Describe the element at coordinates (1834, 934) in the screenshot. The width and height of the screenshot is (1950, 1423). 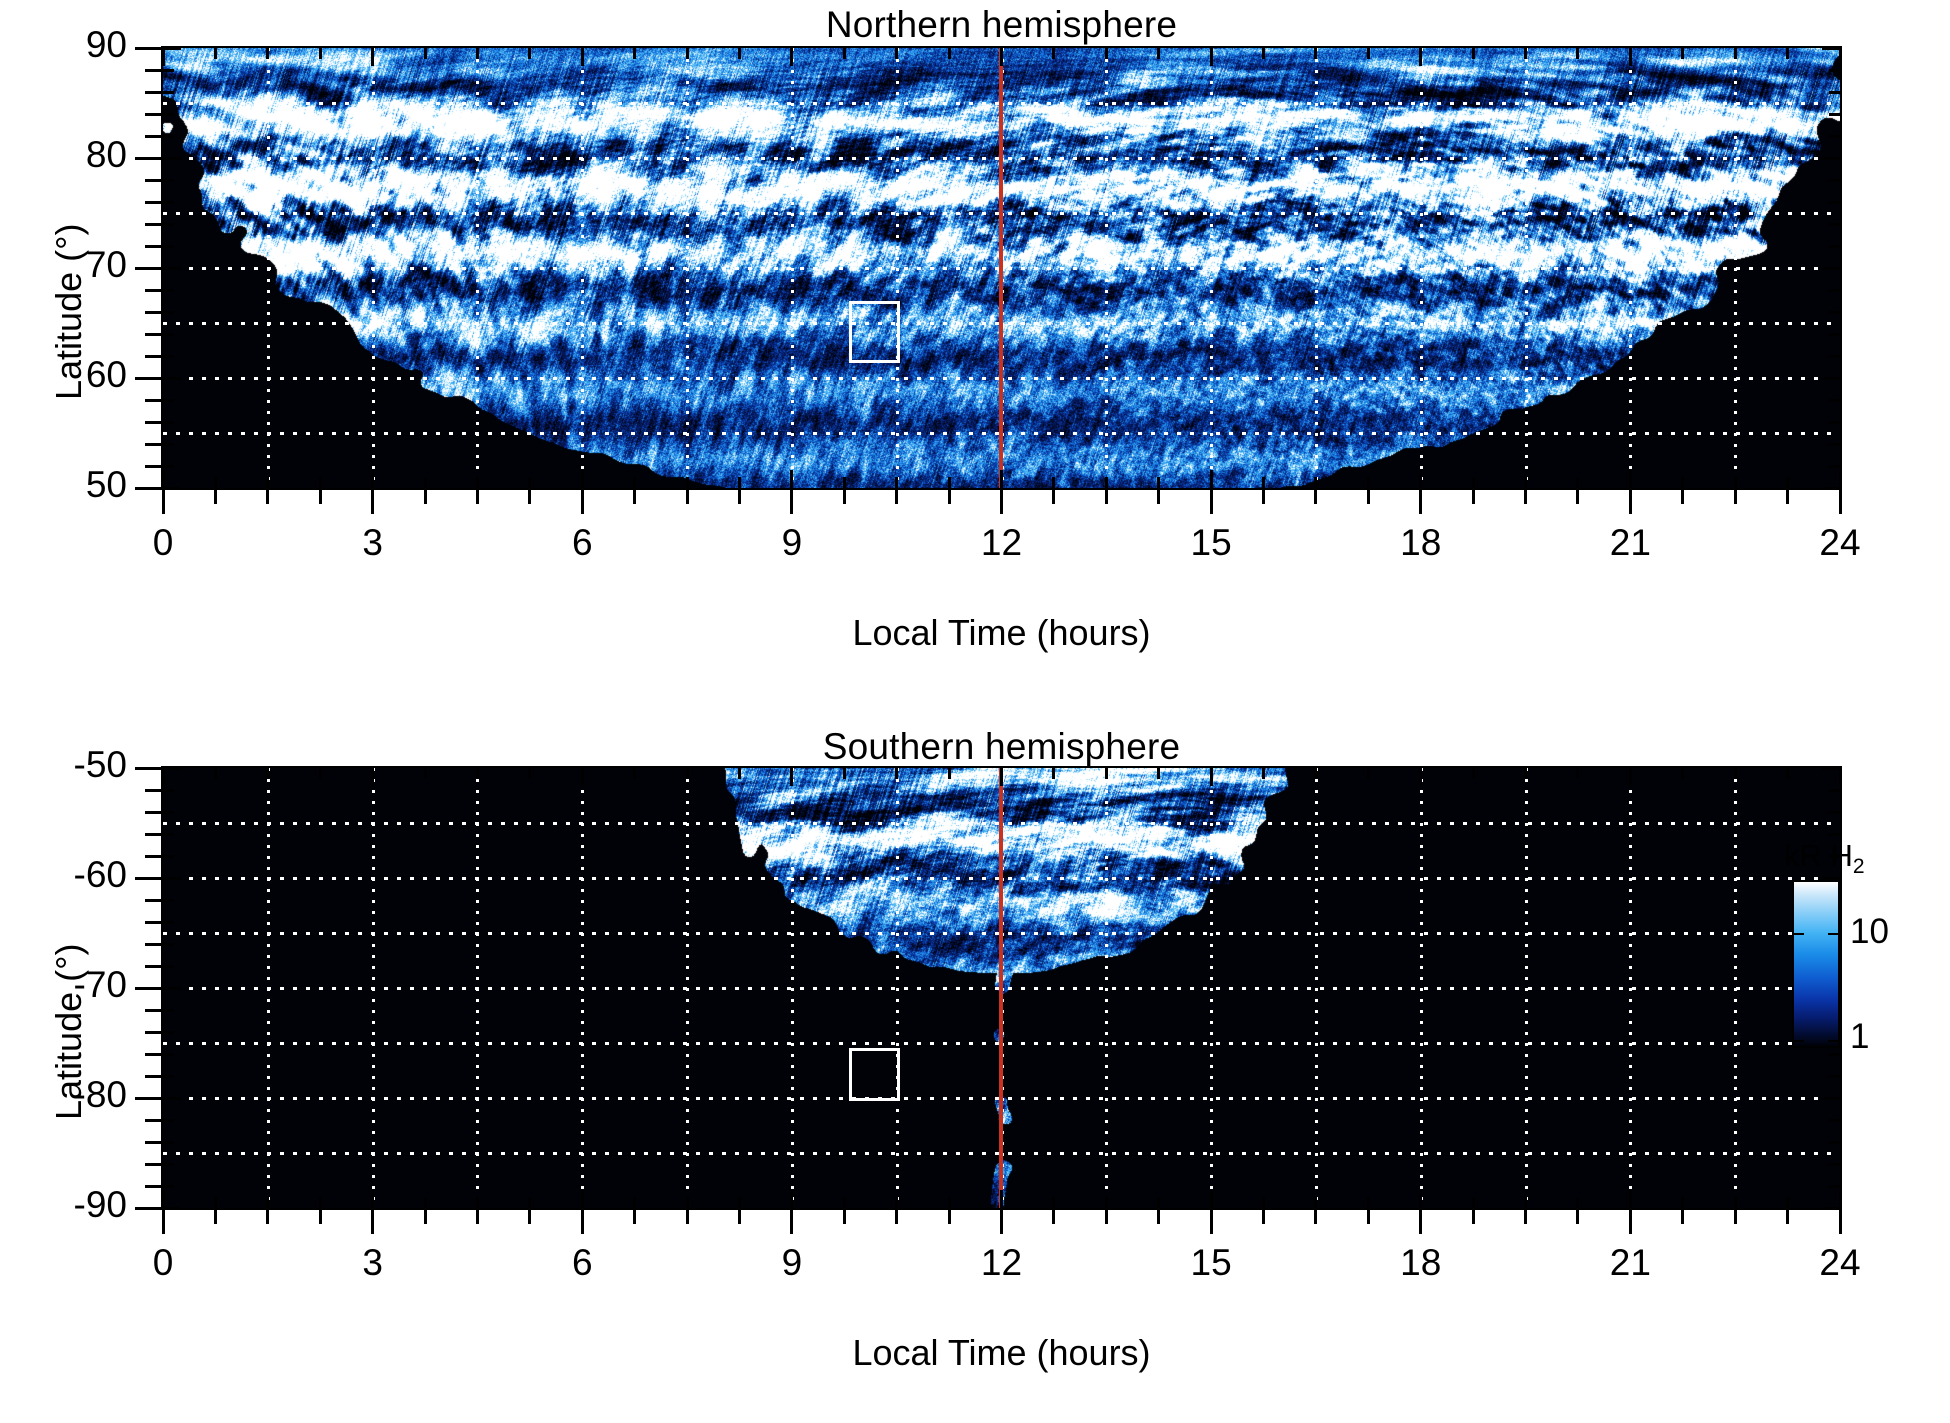
I see `colorbar-tick-10-right` at that location.